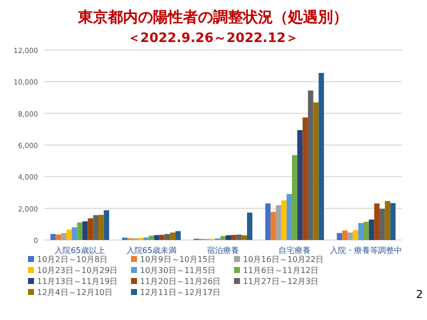 This screenshot has height=320, width=427. Describe the element at coordinates (294, 250) in the screenshot. I see `x-tick-label: 自宅療養` at that location.